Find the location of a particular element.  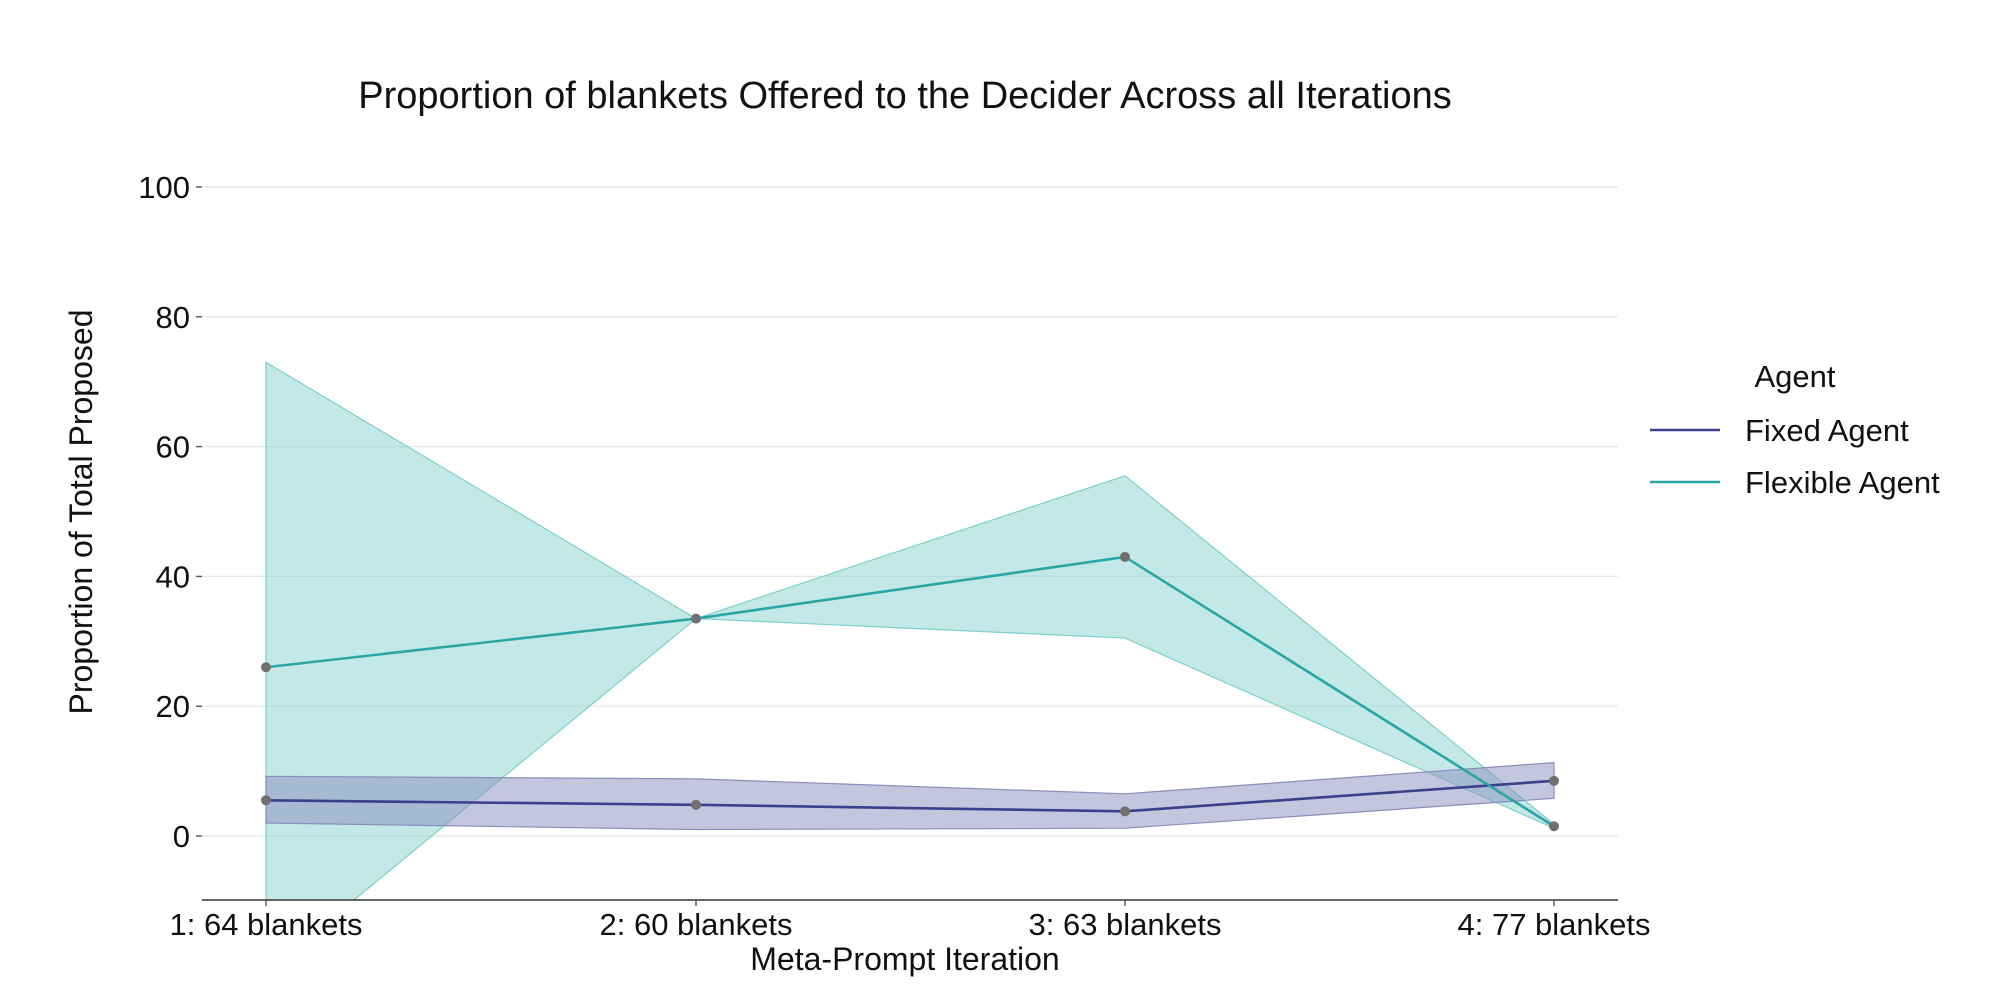

x-tick-label: 3: 63 blankets is located at coordinates (1124, 924).